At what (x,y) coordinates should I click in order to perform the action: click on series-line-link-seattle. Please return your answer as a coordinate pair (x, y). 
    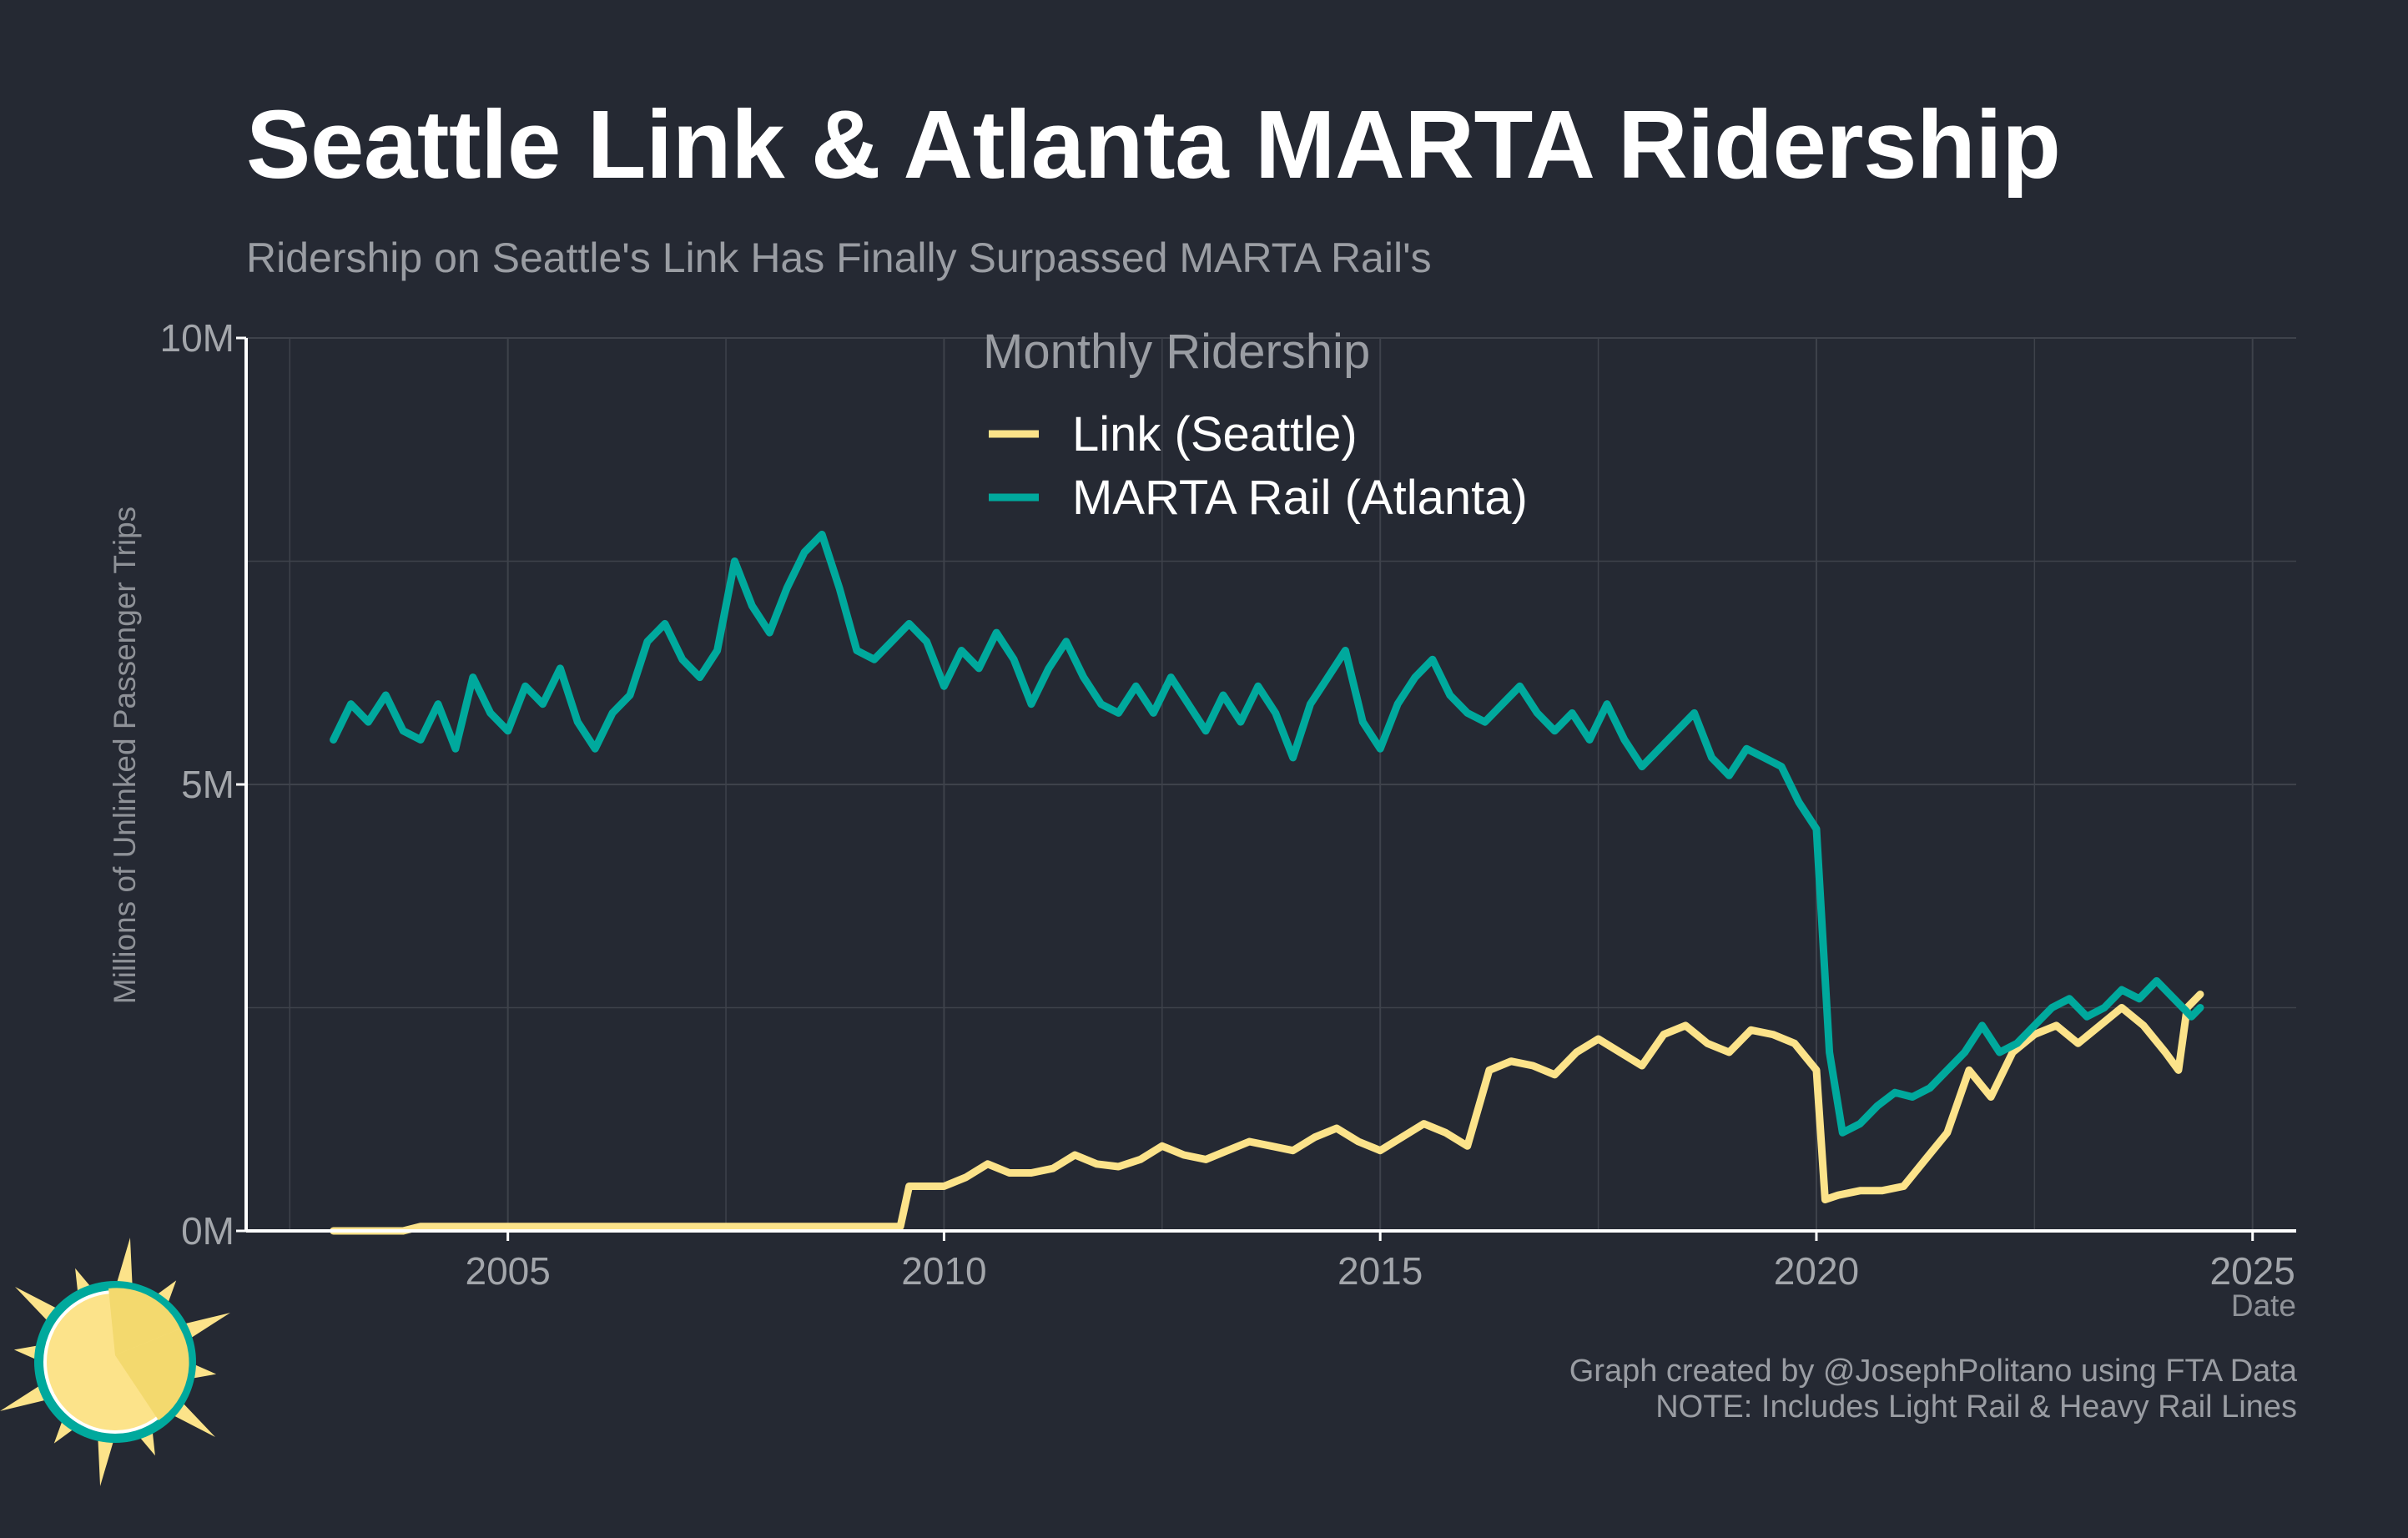
    Looking at the image, I should click on (1267, 1113).